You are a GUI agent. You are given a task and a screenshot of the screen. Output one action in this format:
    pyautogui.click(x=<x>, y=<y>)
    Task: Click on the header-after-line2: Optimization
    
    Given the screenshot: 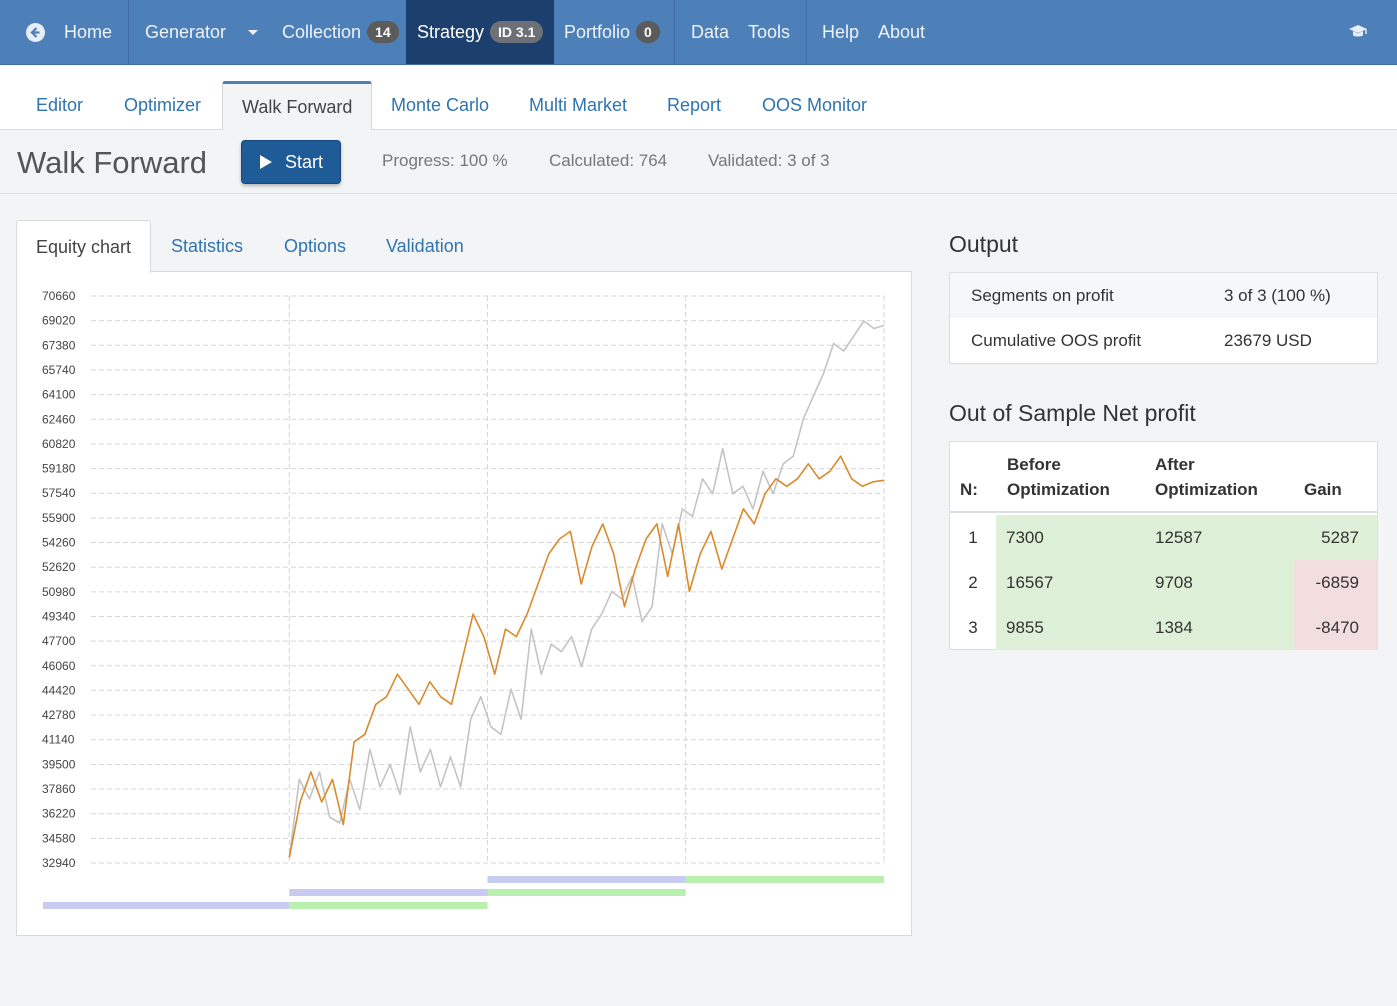 What is the action you would take?
    pyautogui.click(x=1206, y=489)
    